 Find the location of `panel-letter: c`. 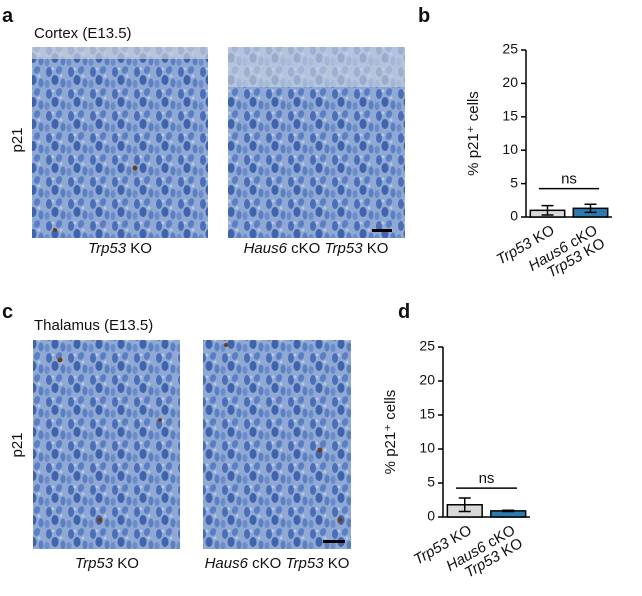

panel-letter: c is located at coordinates (7, 312).